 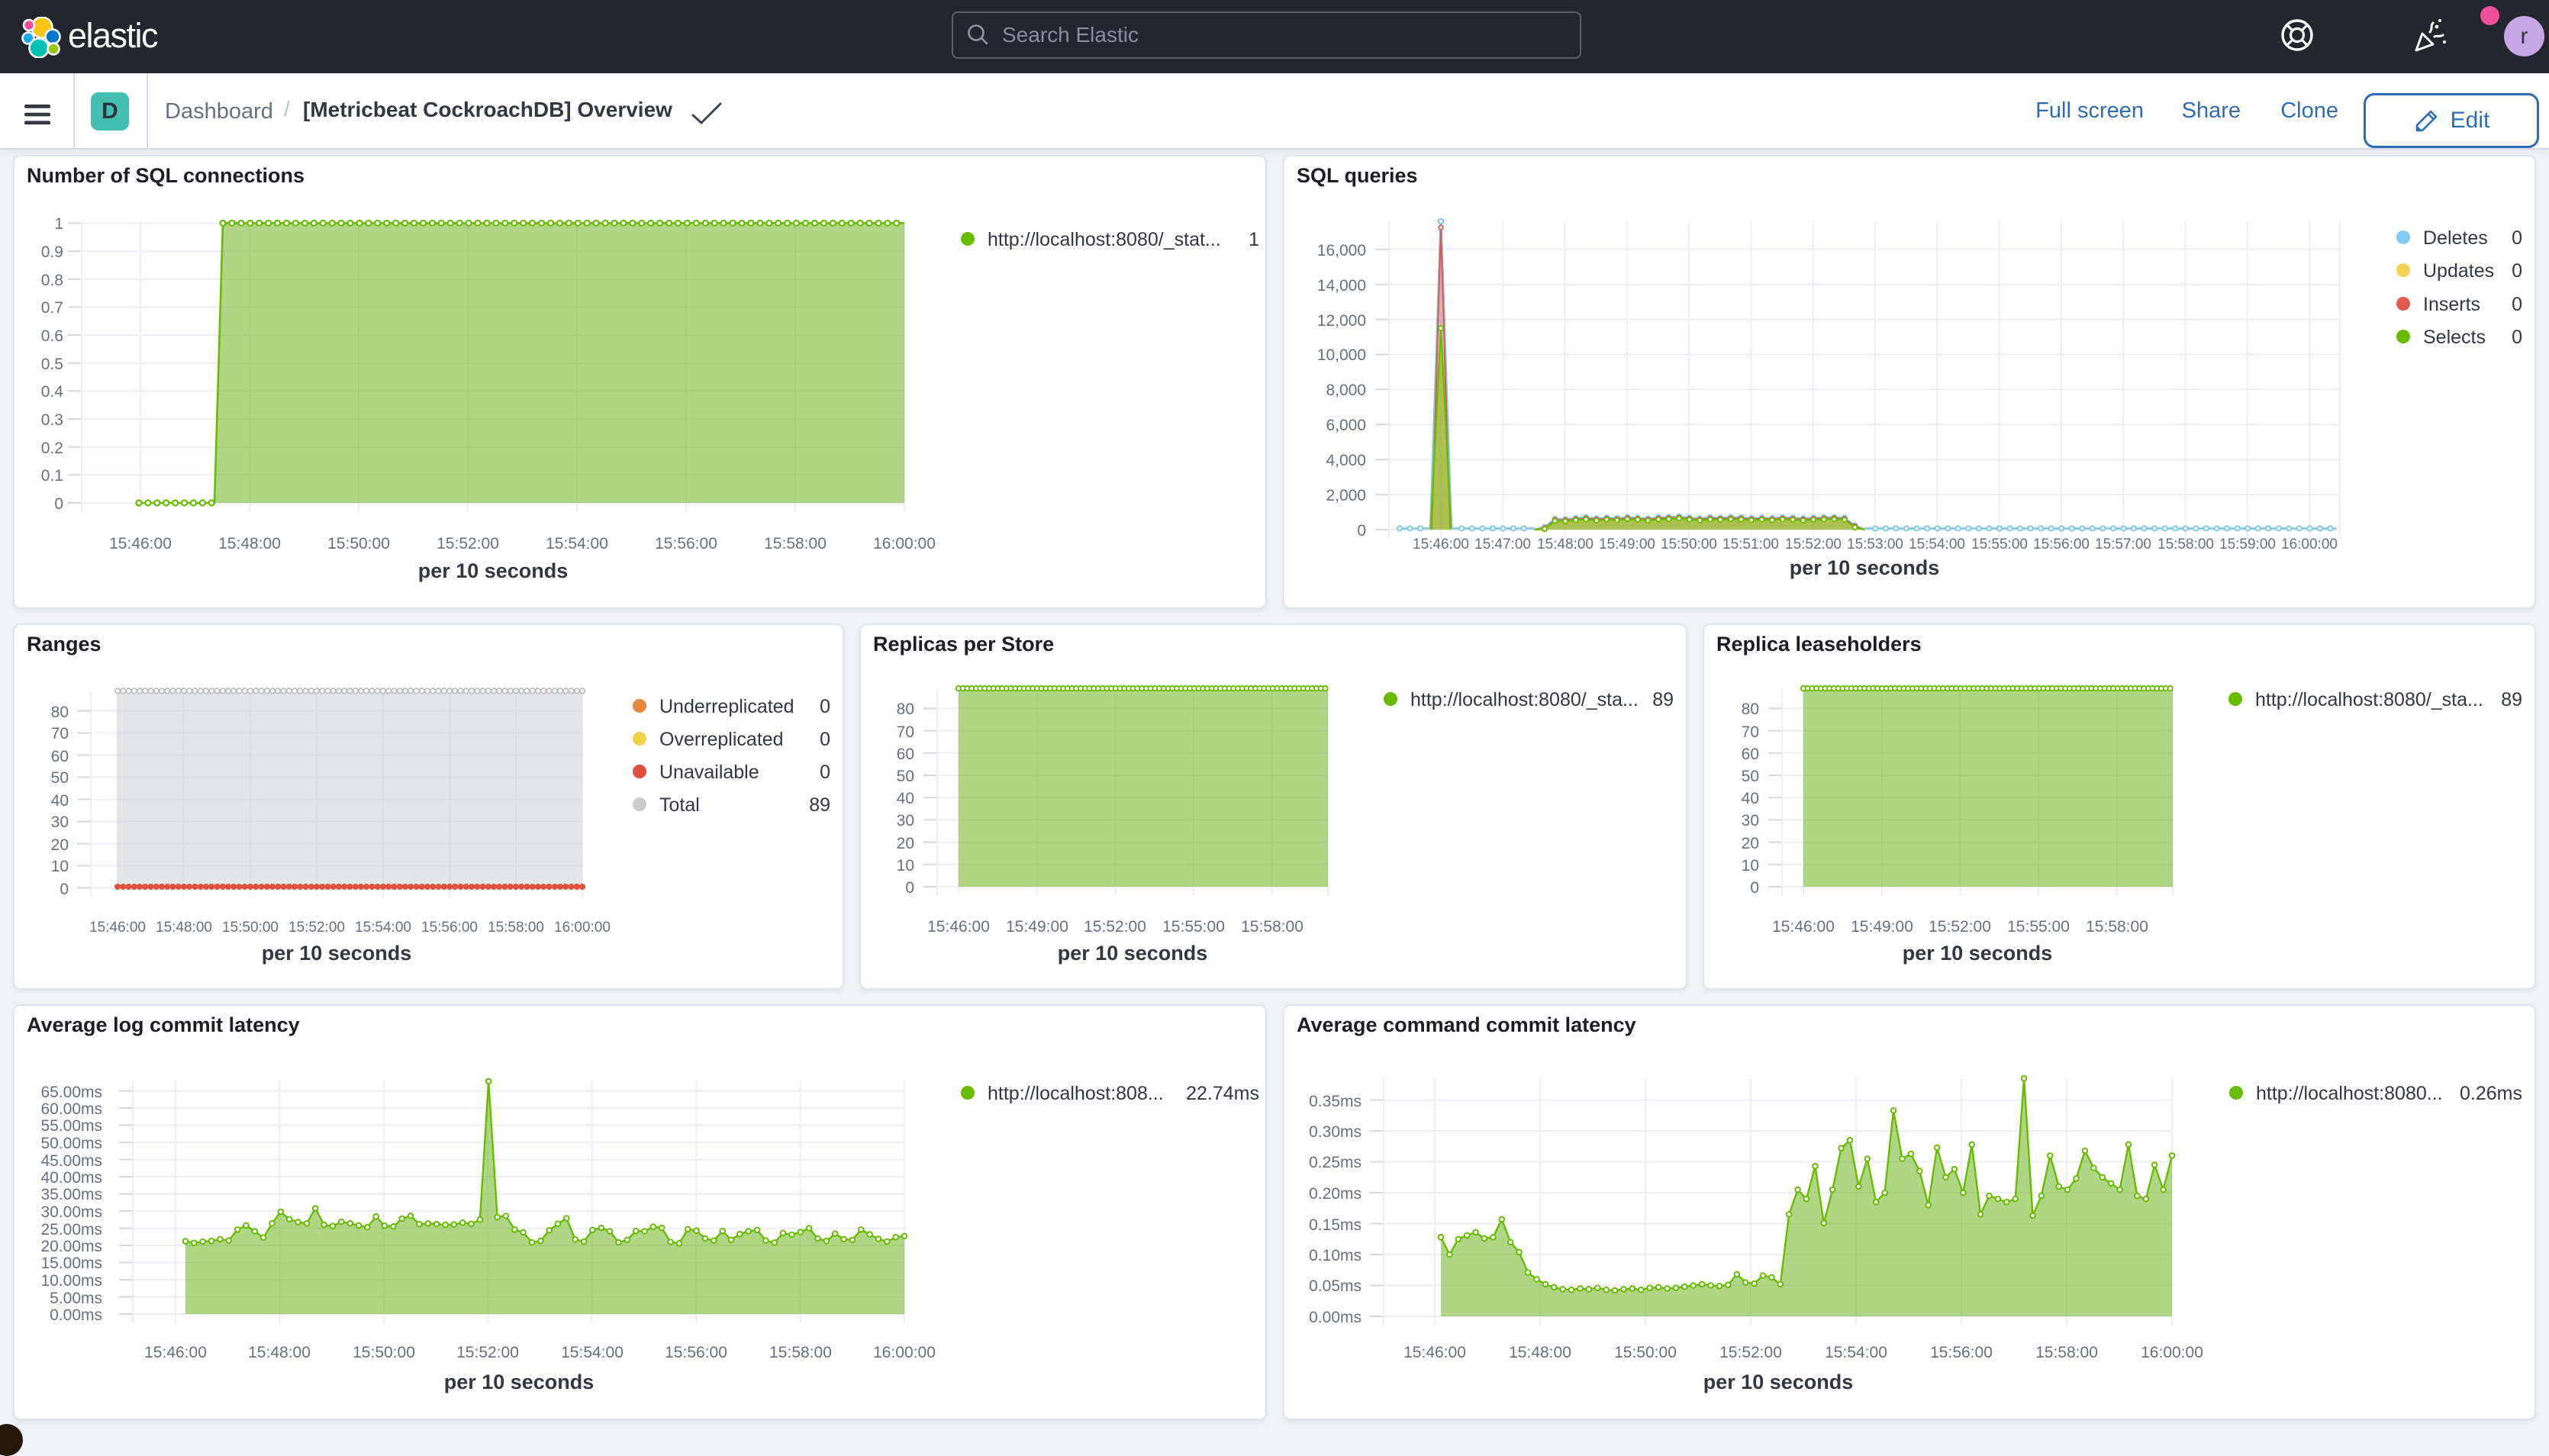 What do you see at coordinates (52, 448) in the screenshot?
I see `svg-text: 0.2` at bounding box center [52, 448].